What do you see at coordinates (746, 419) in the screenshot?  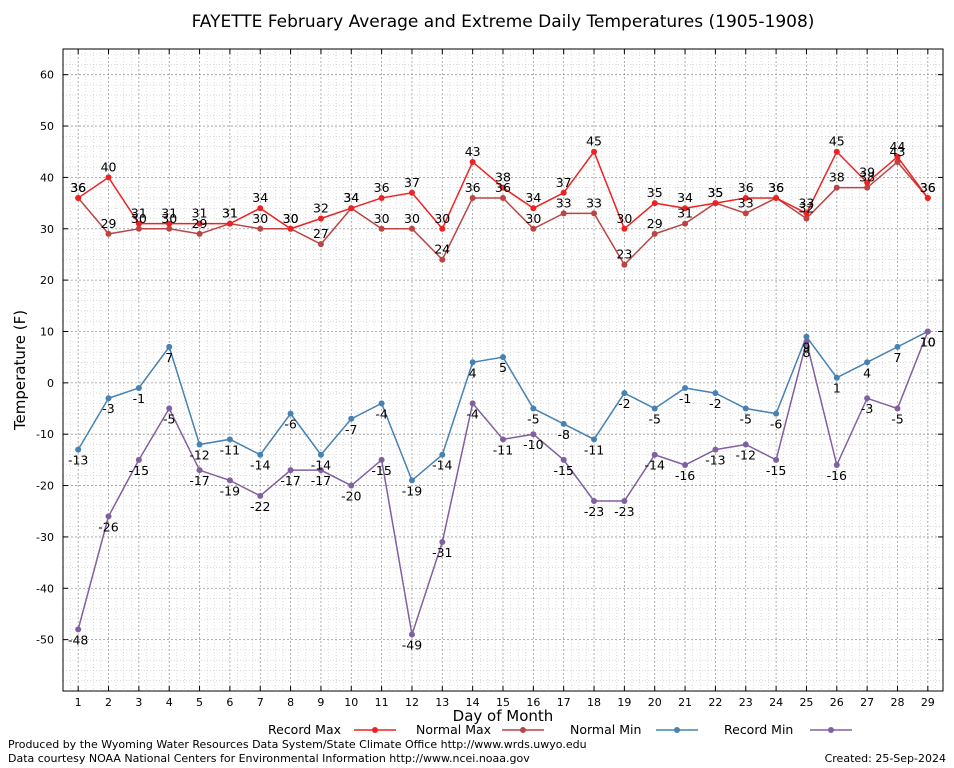 I see `normal-min-data-label: -5` at bounding box center [746, 419].